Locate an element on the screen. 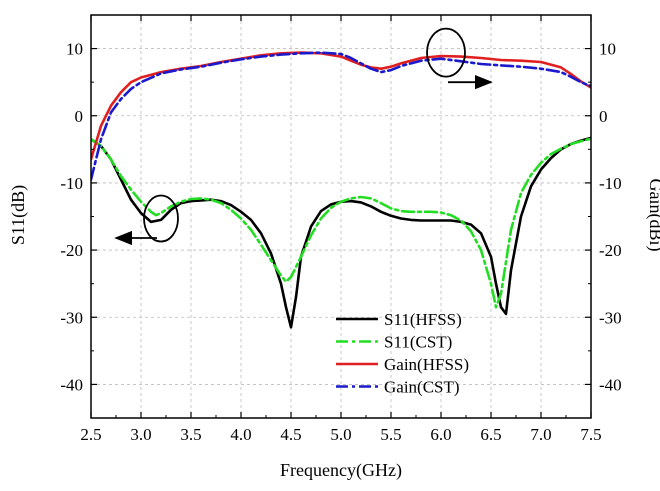 Image resolution: width=660 pixels, height=491 pixels. x-tick-label: 2.5 is located at coordinates (90, 434).